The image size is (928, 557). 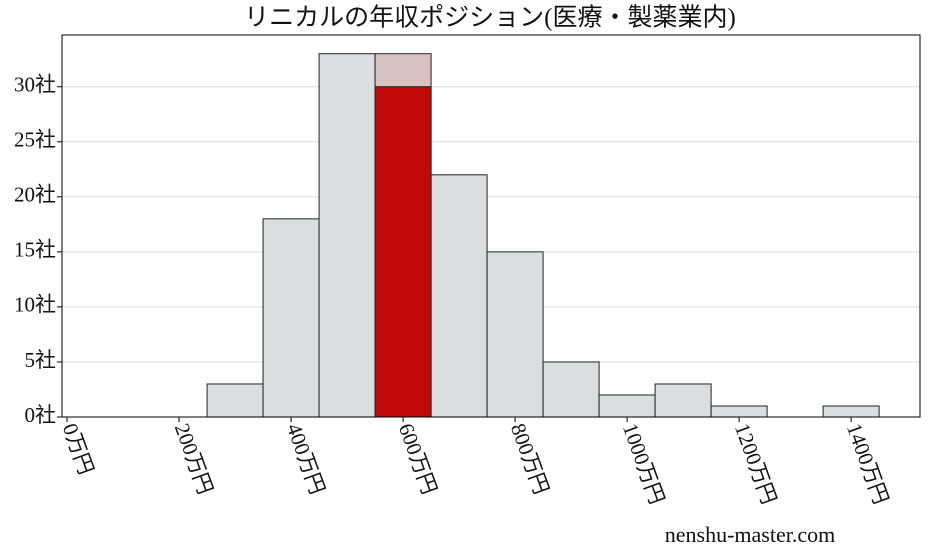 What do you see at coordinates (41, 360) in the screenshot?
I see `y-tick-label: 5社` at bounding box center [41, 360].